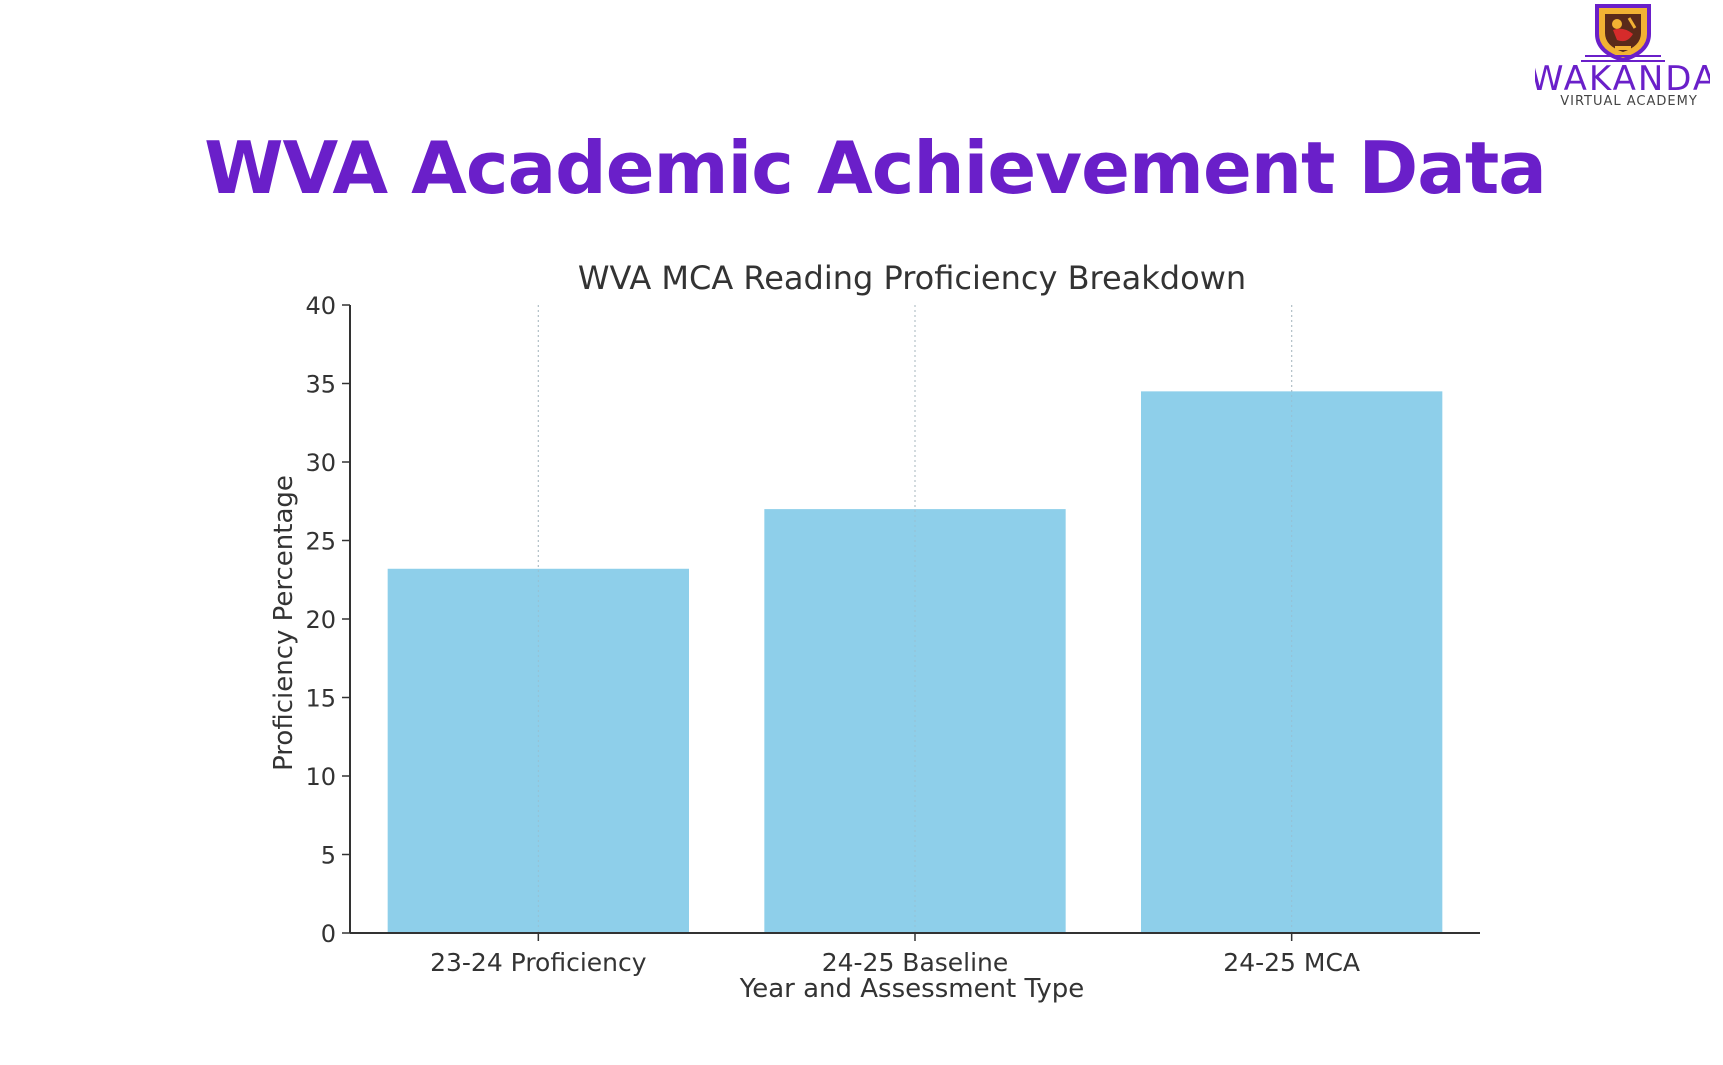 This screenshot has height=1065, width=1723. Describe the element at coordinates (538, 962) in the screenshot. I see `x-tick-label-0: 23-24 Proficiency` at that location.